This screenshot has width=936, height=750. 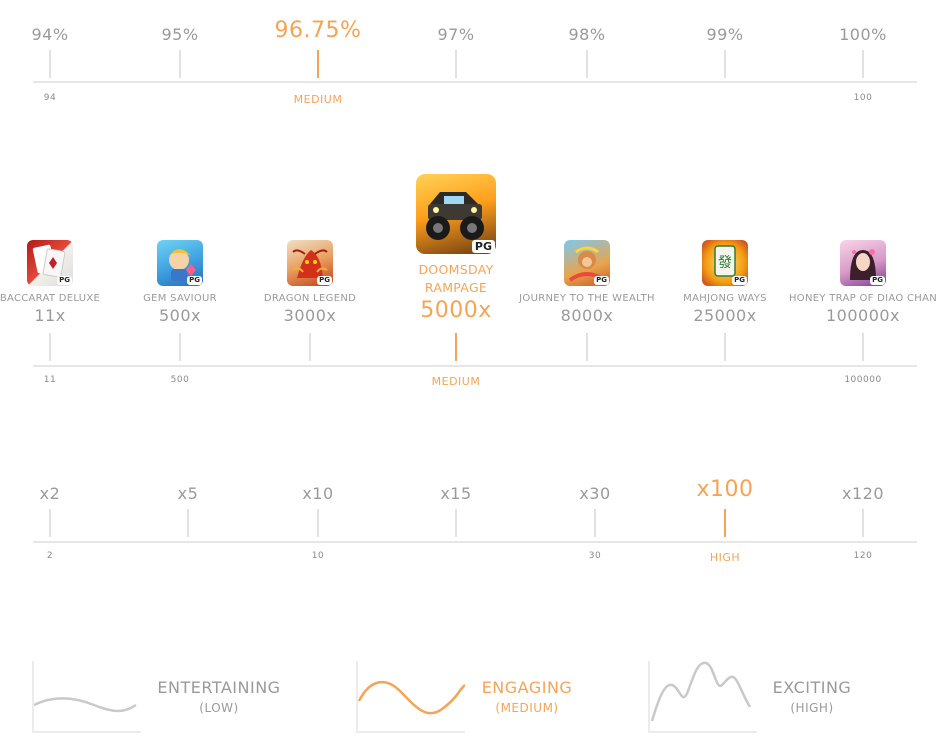 What do you see at coordinates (456, 278) in the screenshot?
I see `game-name-active: DOOMSDAY RAMPAGE` at bounding box center [456, 278].